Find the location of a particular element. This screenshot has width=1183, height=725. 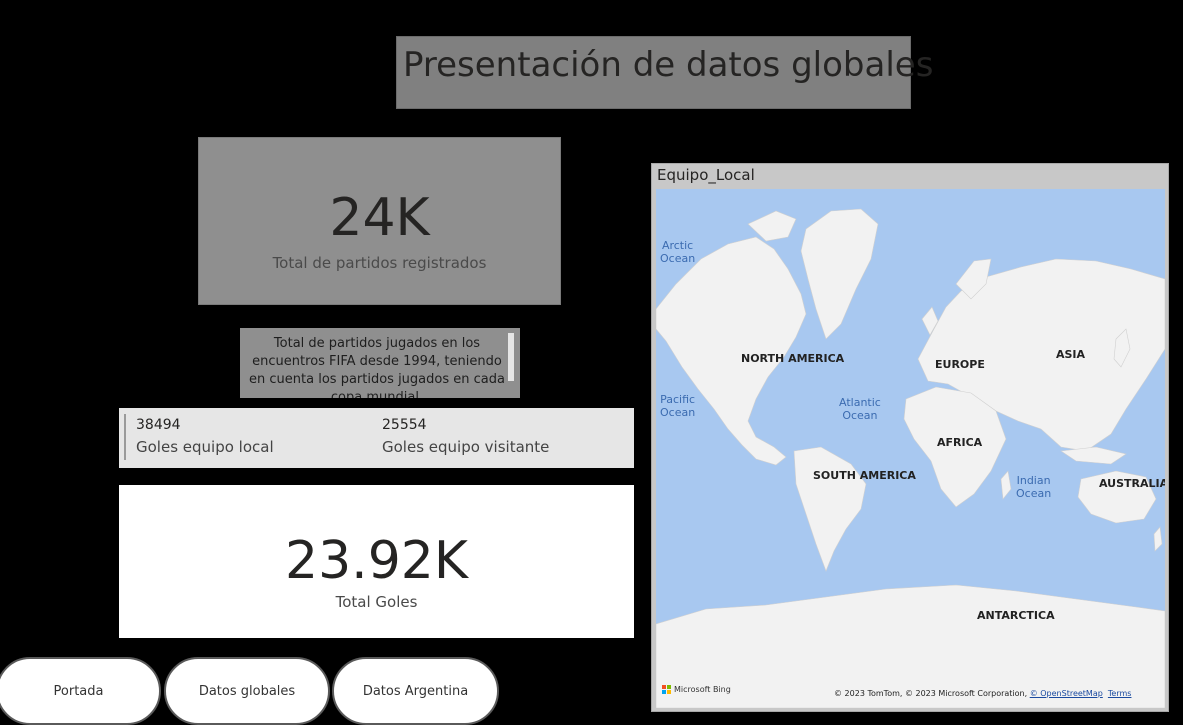

home-goals-label: Goles equipo local is located at coordinates (205, 447).